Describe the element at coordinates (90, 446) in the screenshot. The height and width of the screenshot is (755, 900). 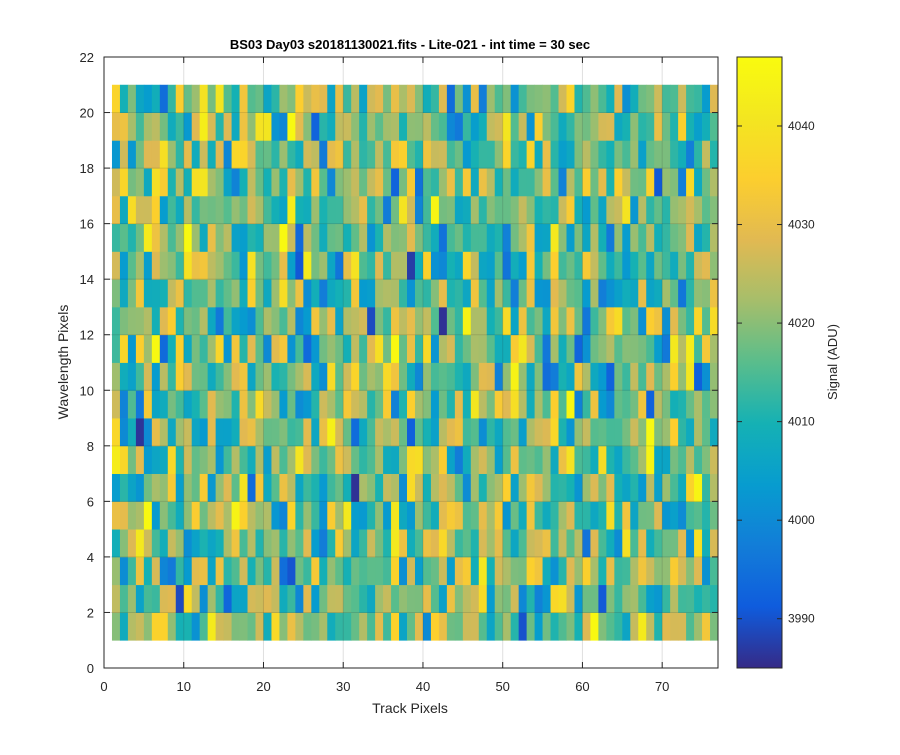
I see `y-tick-label: 8` at that location.